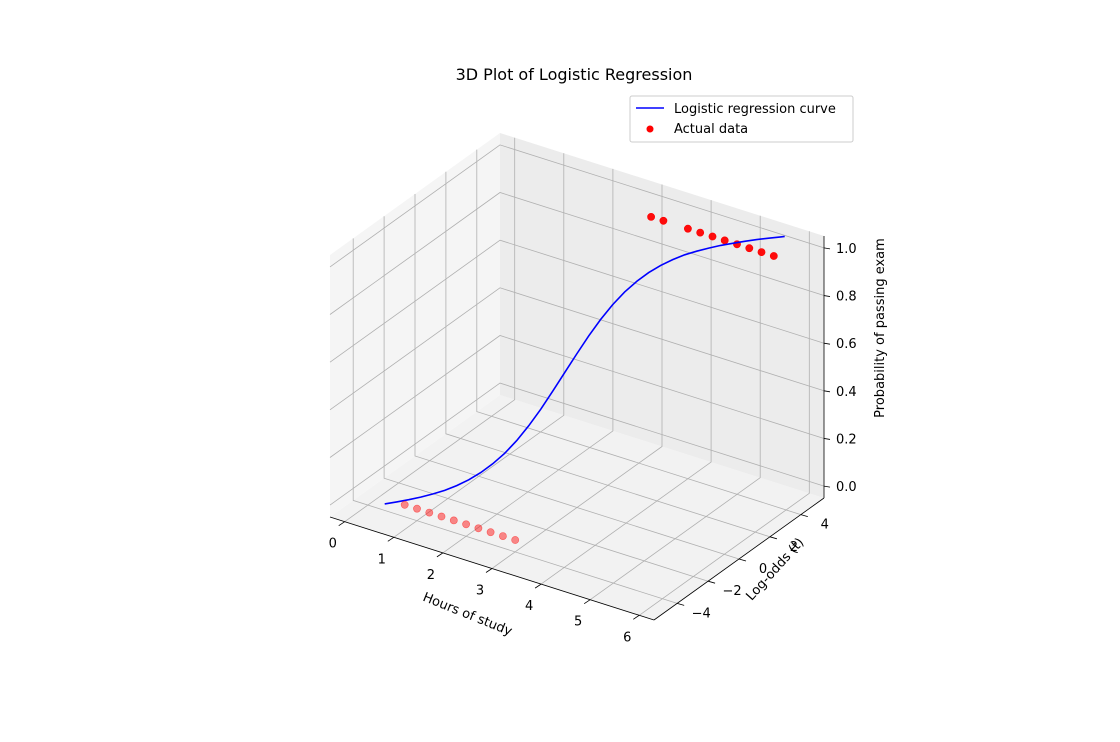  Describe the element at coordinates (846, 487) in the screenshot. I see `z-tick-label: 0.0` at that location.